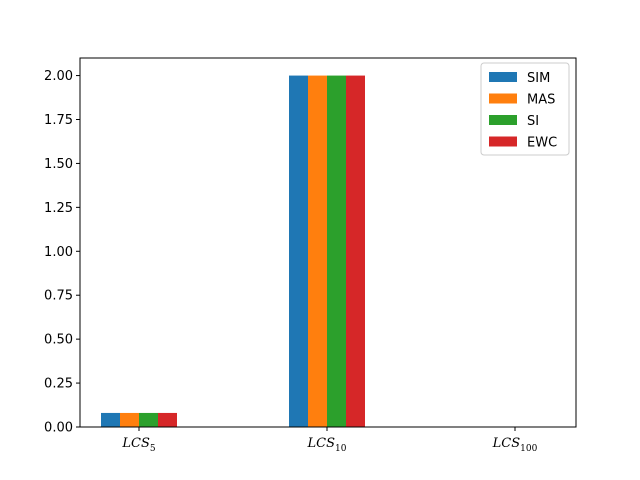 This screenshot has width=640, height=480. I want to click on y-tick-label: 0.00, so click(58, 428).